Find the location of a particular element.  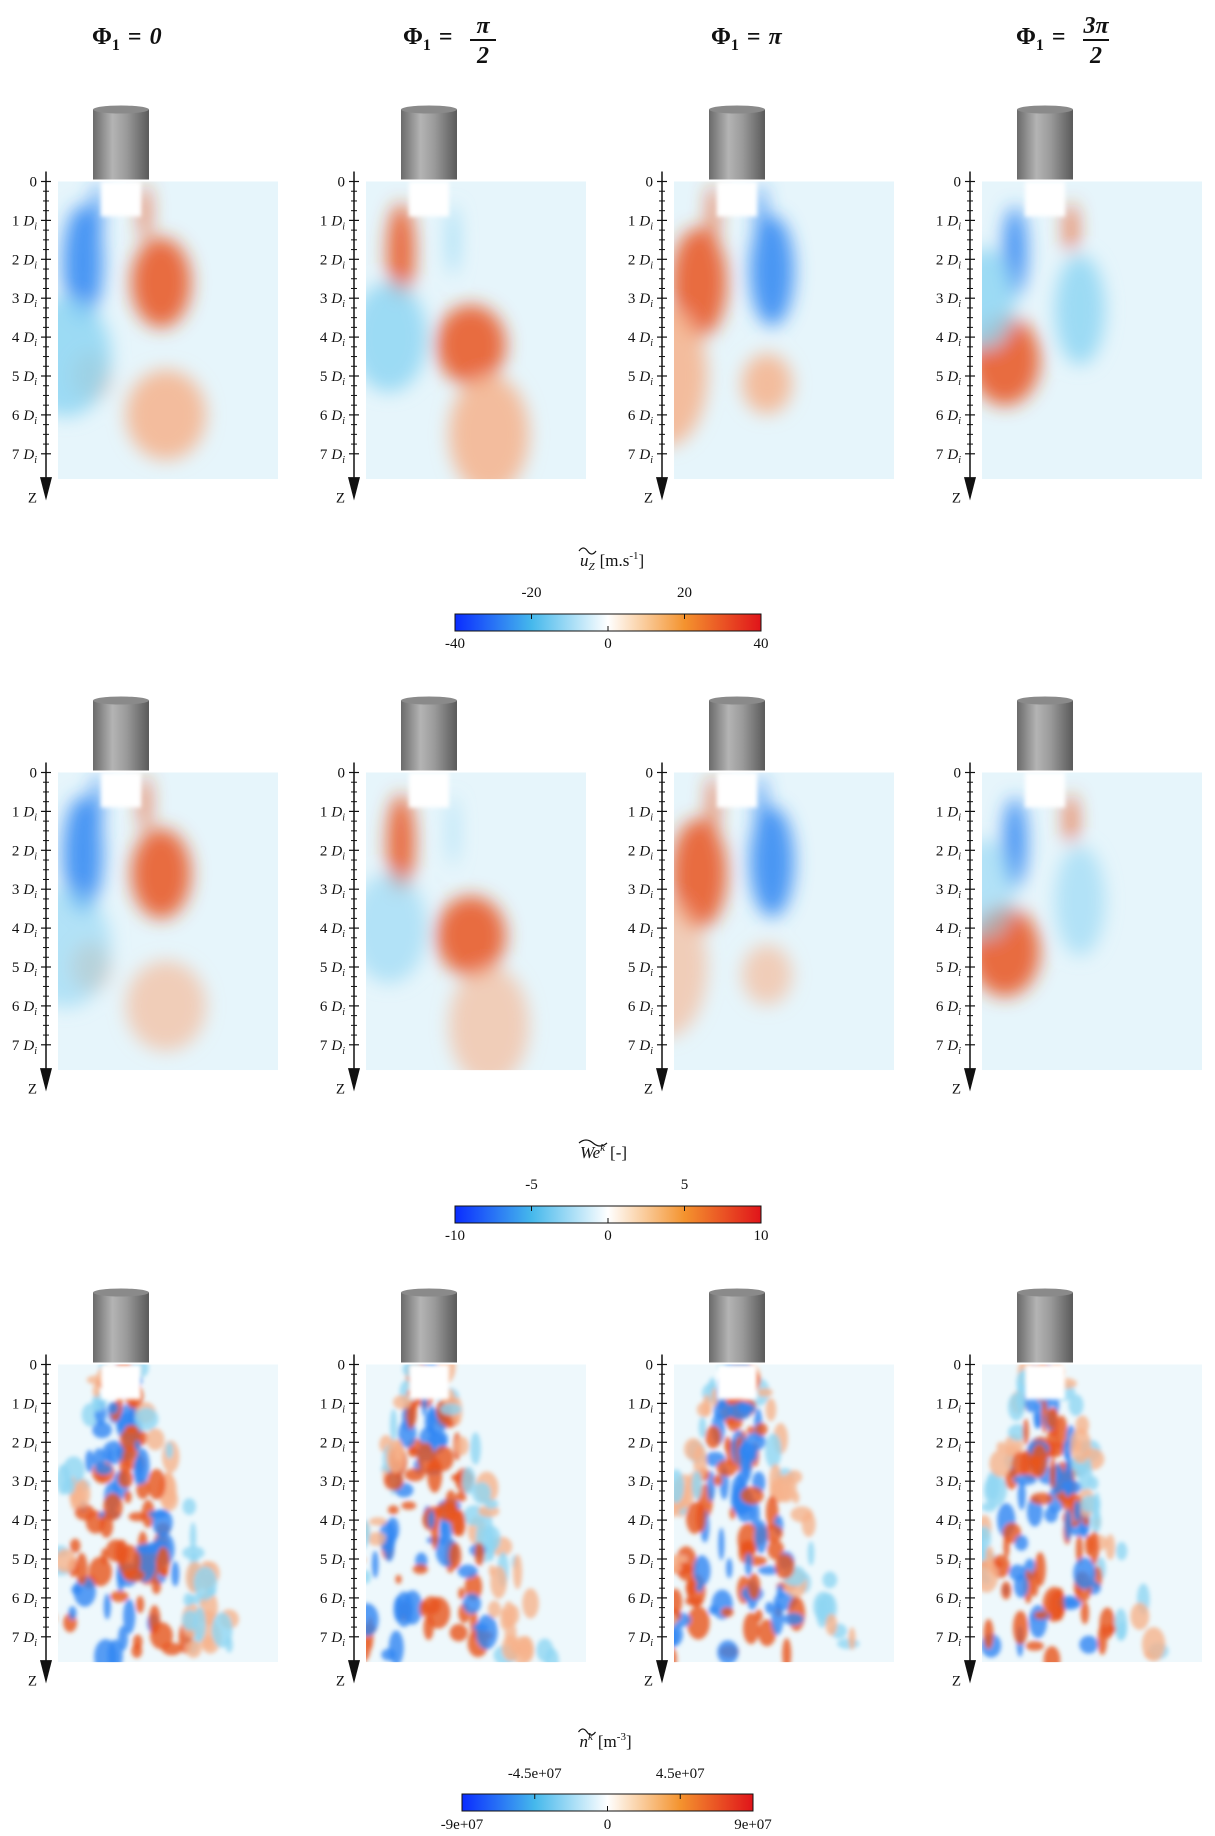

tick-label: 4 Di is located at coordinates (640, 339).